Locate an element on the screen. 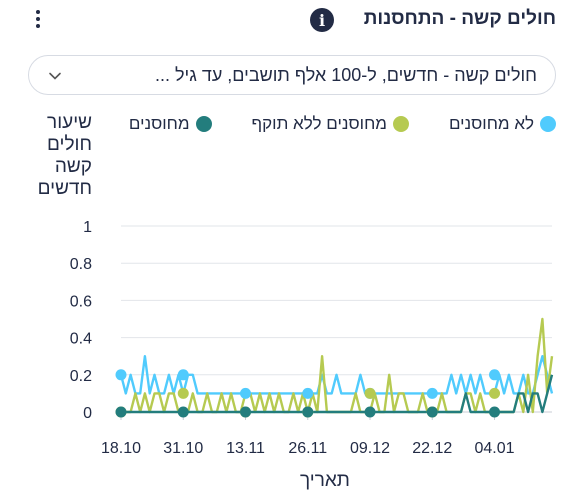 The width and height of the screenshot is (582, 495). x-tick-label: 13.11 is located at coordinates (245, 448).